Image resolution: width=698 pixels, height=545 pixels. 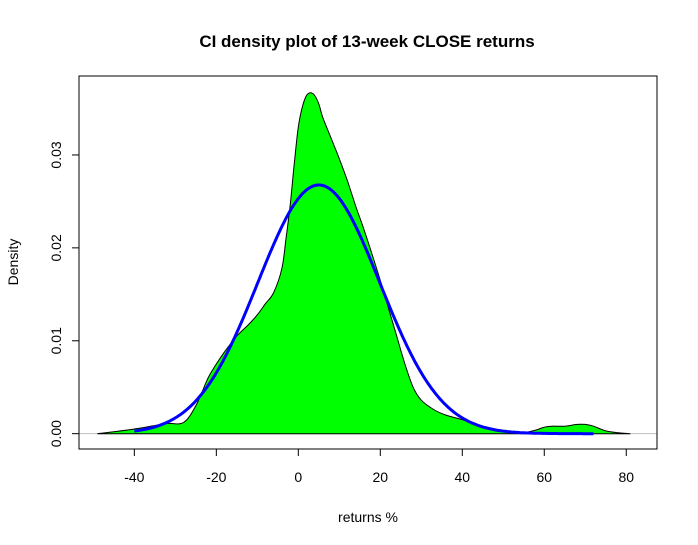 What do you see at coordinates (462, 477) in the screenshot?
I see `x-tick-label: 40` at bounding box center [462, 477].